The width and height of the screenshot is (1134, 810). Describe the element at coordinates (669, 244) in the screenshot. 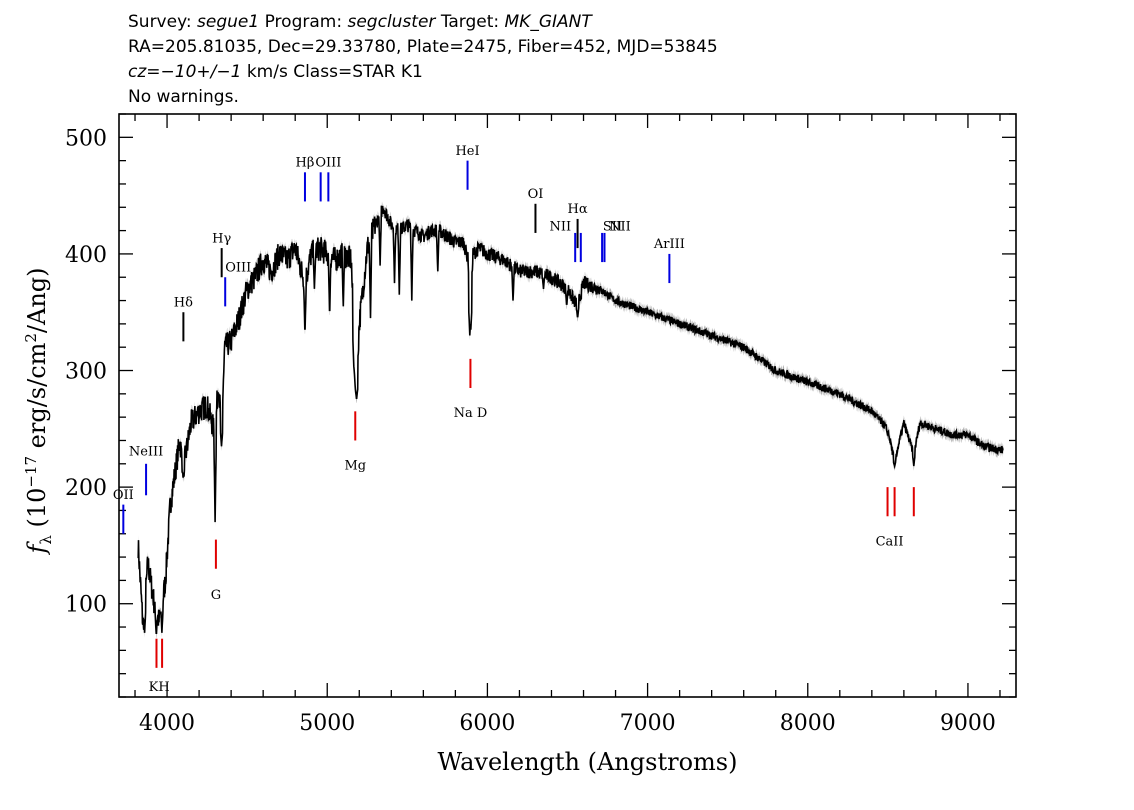

I see `emission-line-label: ArIII` at that location.